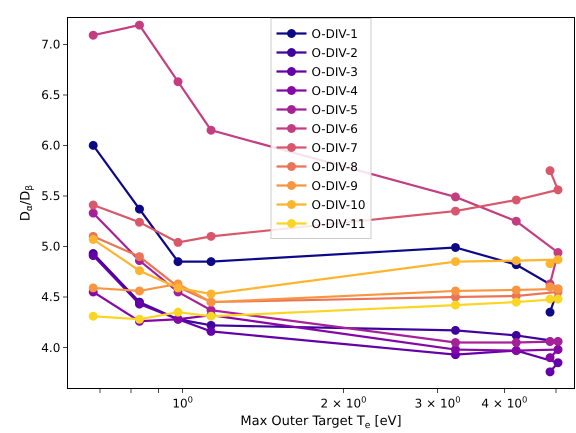  I want to click on x-axis-title: Max Outer Target T$_{e}$ [eV], so click(321, 422).